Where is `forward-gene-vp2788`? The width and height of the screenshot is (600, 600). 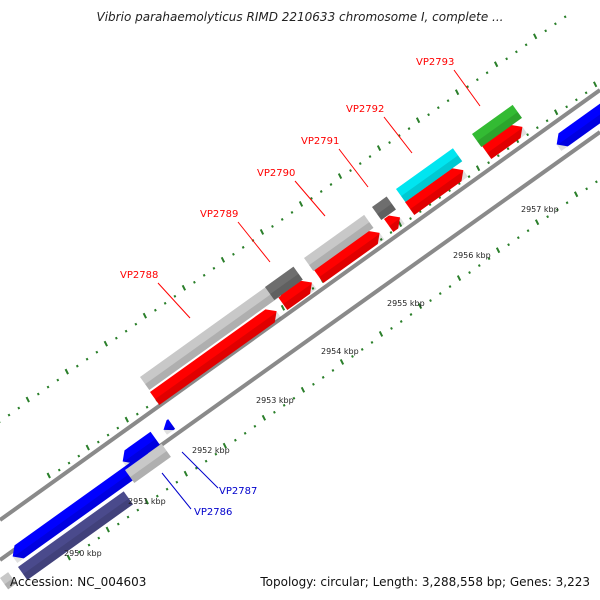 forward-gene-vp2788 is located at coordinates (216, 355).